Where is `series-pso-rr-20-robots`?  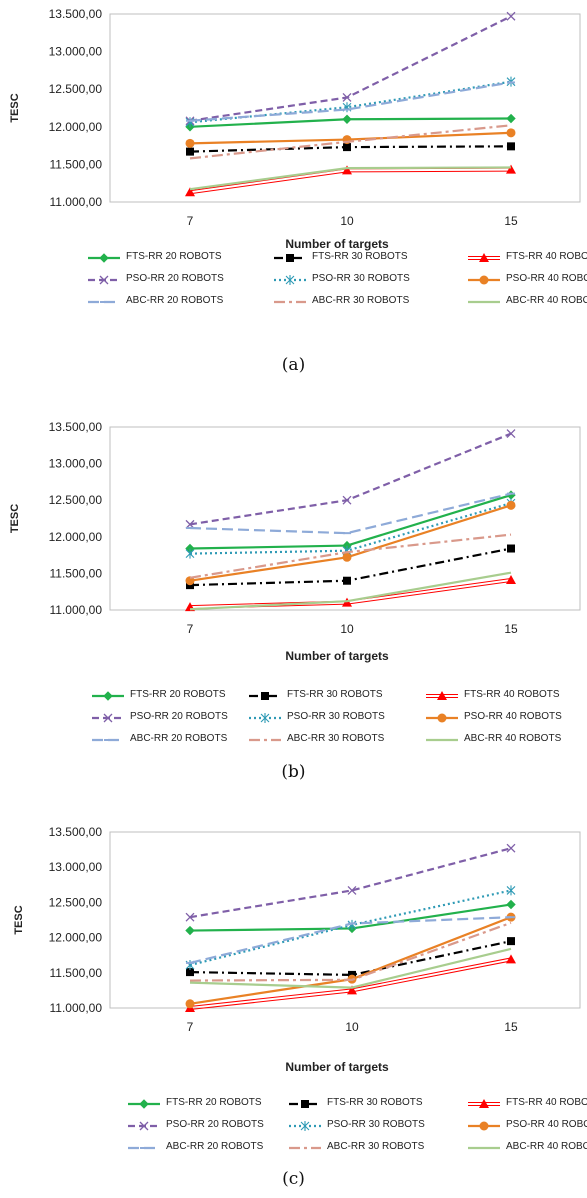 series-pso-rr-20-robots is located at coordinates (350, 479).